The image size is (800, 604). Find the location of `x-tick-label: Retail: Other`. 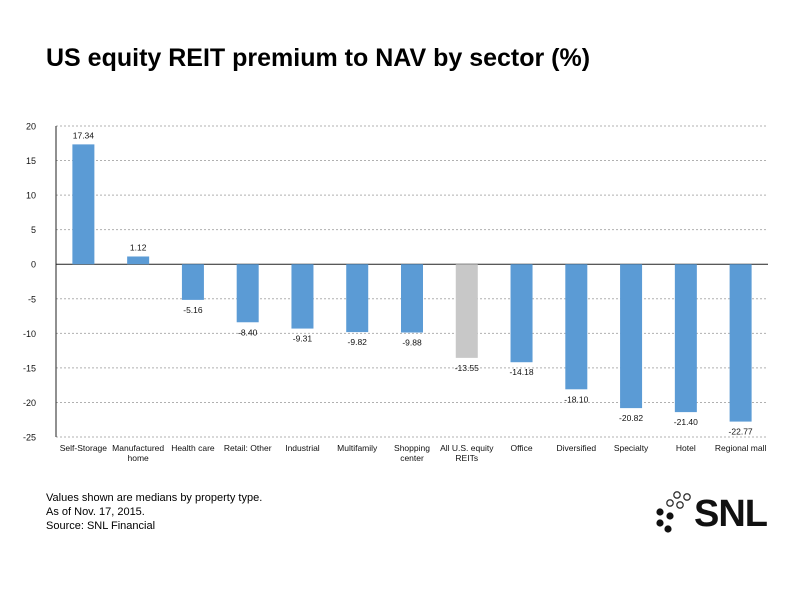

x-tick-label: Retail: Other is located at coordinates (248, 448).